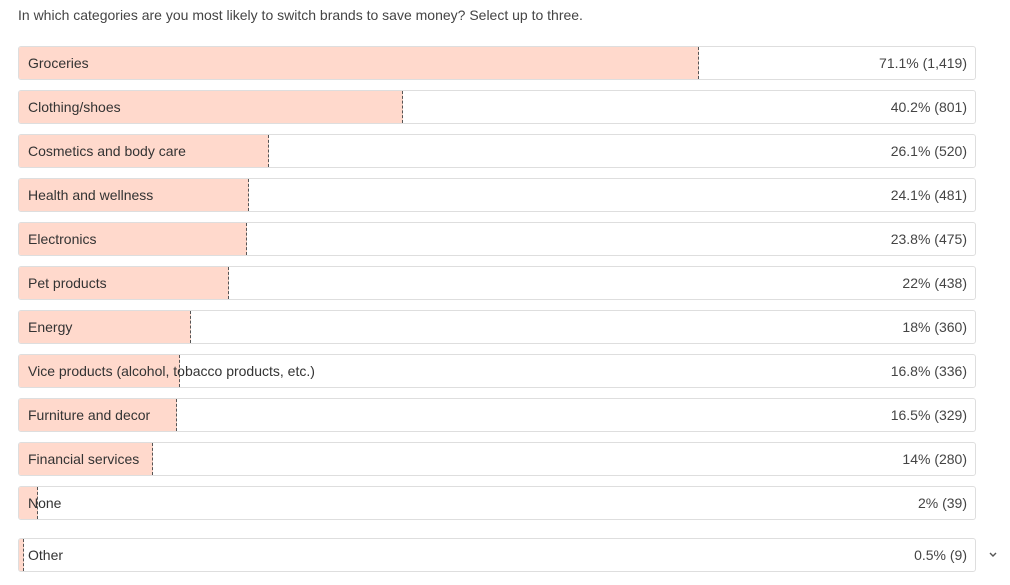 The height and width of the screenshot is (585, 1010). I want to click on category-label: Pet products, so click(67, 283).